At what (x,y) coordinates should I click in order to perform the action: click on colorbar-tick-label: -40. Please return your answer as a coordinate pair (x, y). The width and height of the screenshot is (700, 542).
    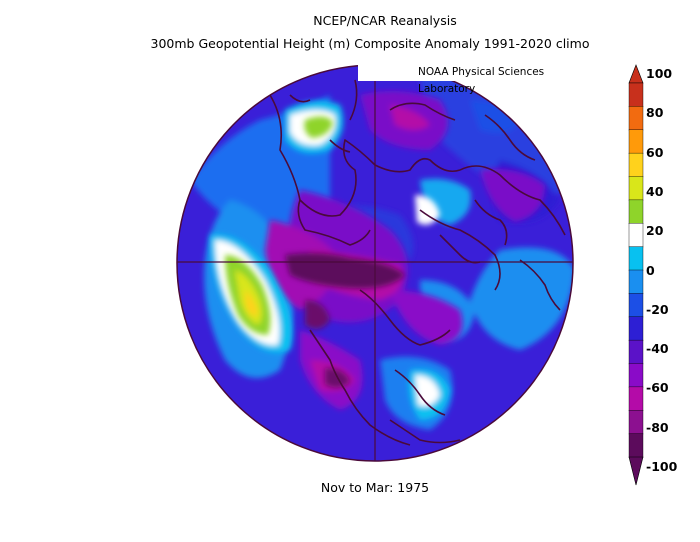
    Looking at the image, I should click on (657, 349).